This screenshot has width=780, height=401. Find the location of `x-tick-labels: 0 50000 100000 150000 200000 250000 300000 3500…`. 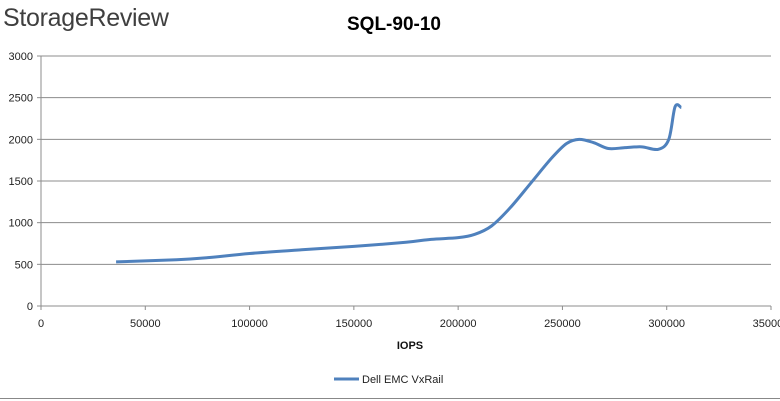

x-tick-labels: 0 50000 100000 150000 200000 250000 300000 3500… is located at coordinates (409, 324).